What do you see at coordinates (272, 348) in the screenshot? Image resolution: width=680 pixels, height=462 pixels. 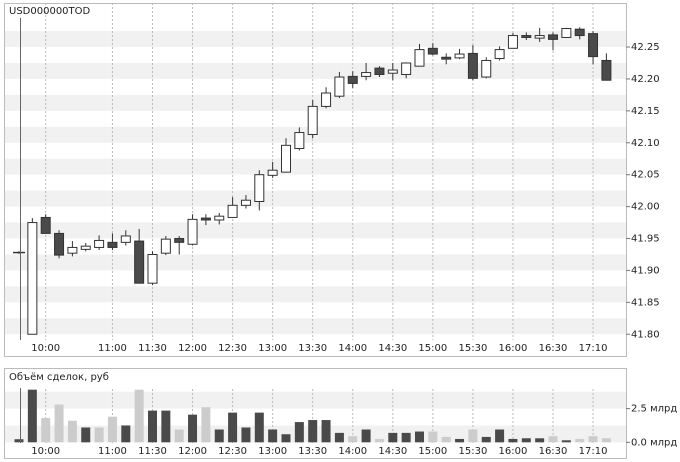 I see `x-tick-label: 13:00` at bounding box center [272, 348].